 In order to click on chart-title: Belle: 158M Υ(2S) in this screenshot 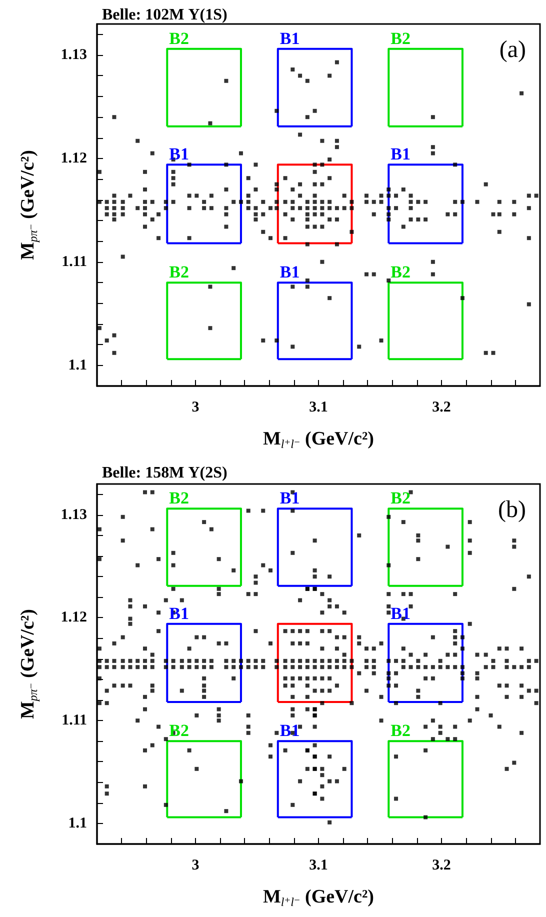, I will do `click(165, 473)`.